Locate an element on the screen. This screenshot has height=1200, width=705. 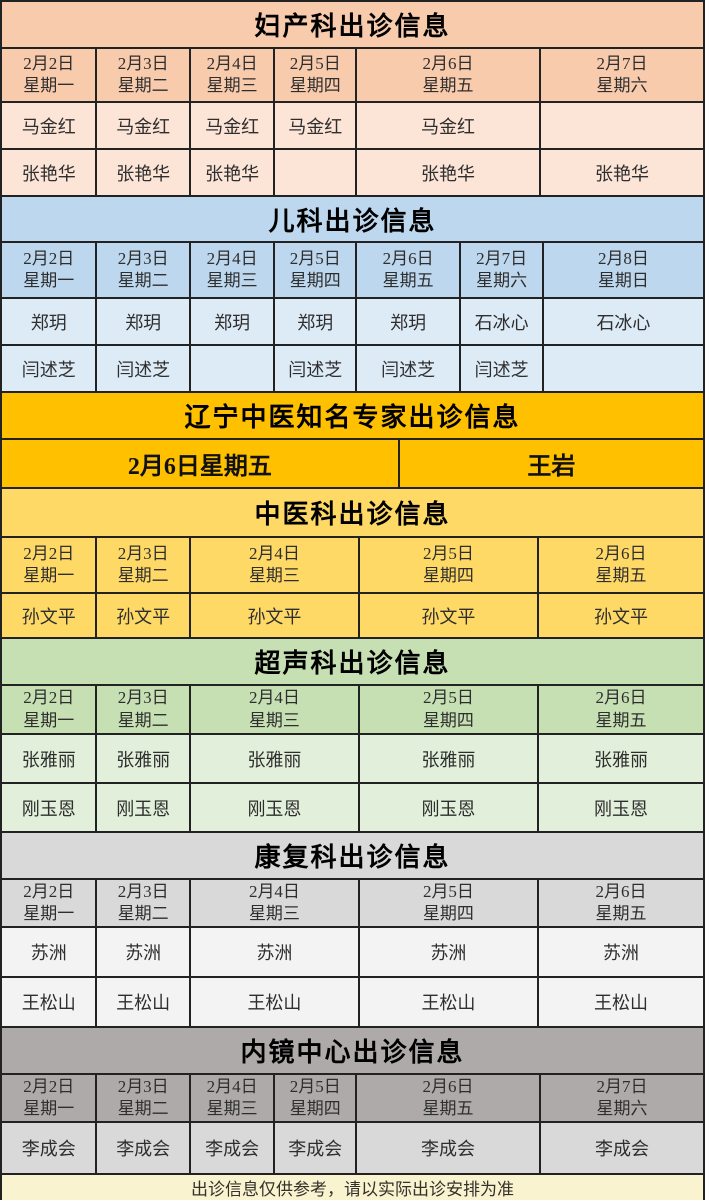
doctor-cell: 2月6日星期五 is located at coordinates (199, 467).